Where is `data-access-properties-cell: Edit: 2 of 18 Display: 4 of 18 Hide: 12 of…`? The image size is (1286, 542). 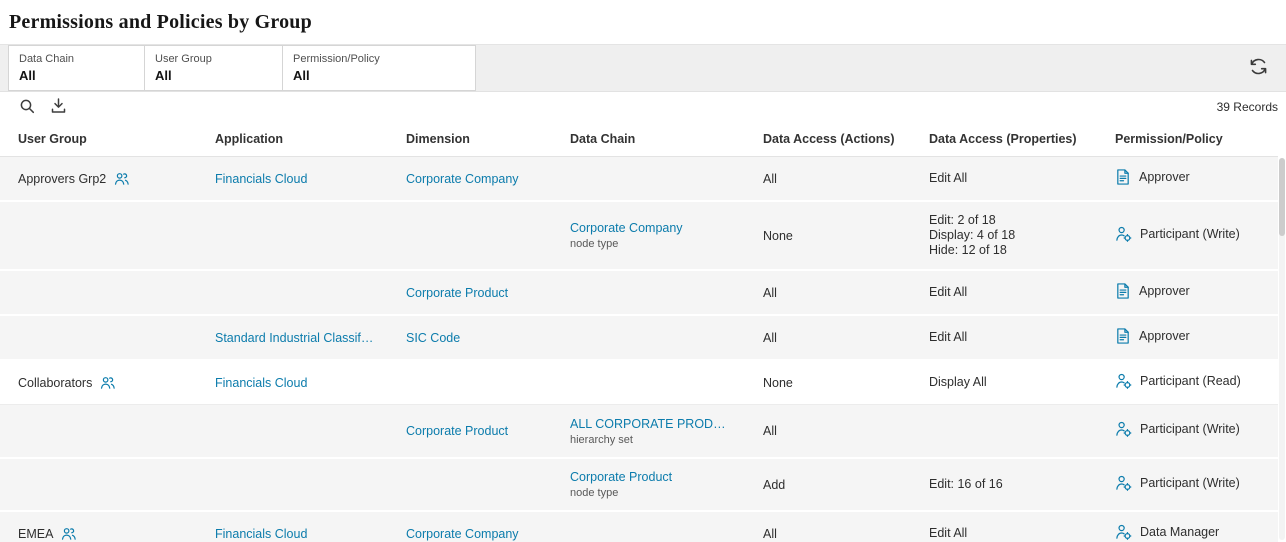 data-access-properties-cell: Edit: 2 of 18 Display: 4 of 18 Hide: 12 of… is located at coordinates (1004, 236).